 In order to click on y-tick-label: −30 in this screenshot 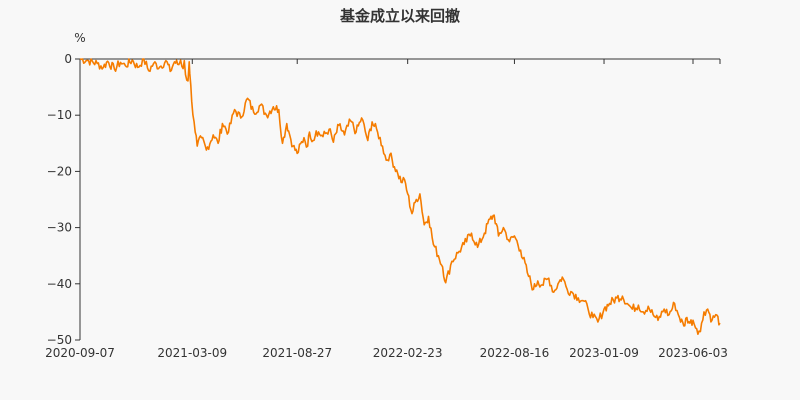, I will do `click(59, 228)`.